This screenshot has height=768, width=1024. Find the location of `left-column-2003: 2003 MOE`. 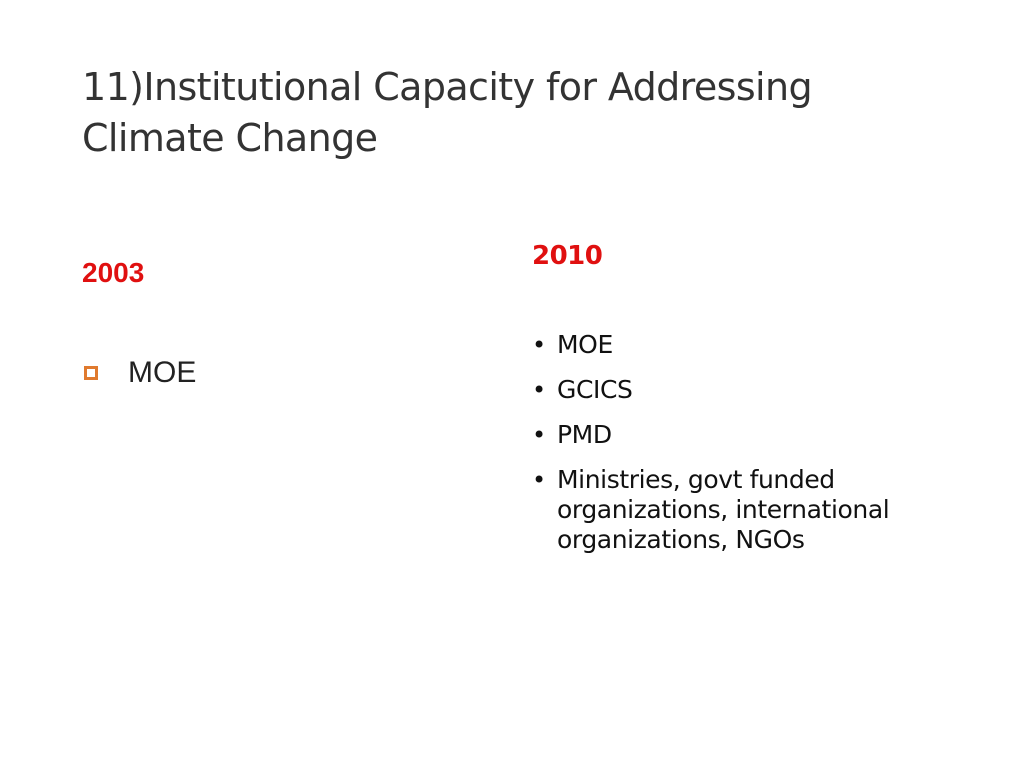

left-column-2003: 2003 MOE is located at coordinates (282, 322).